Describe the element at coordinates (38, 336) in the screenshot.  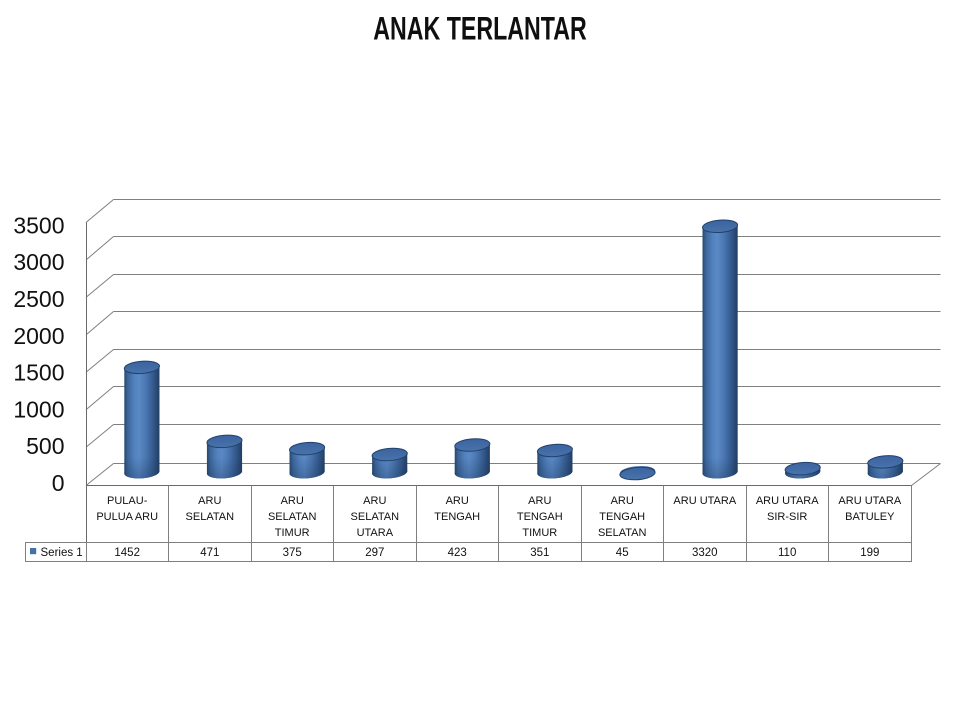
I see `svg-text: 2000` at that location.